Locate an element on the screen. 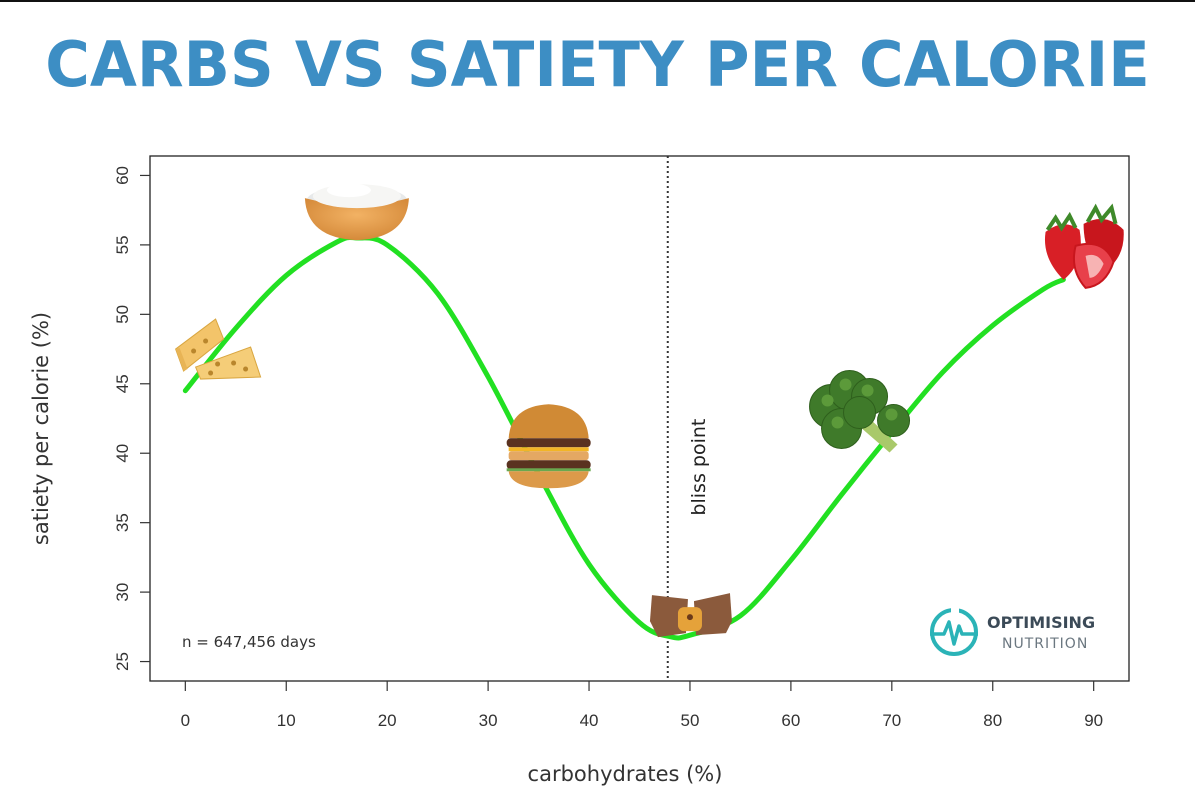  optimising-nutrition-logo: OPTIMISING NUTRITION is located at coordinates (1012, 631).